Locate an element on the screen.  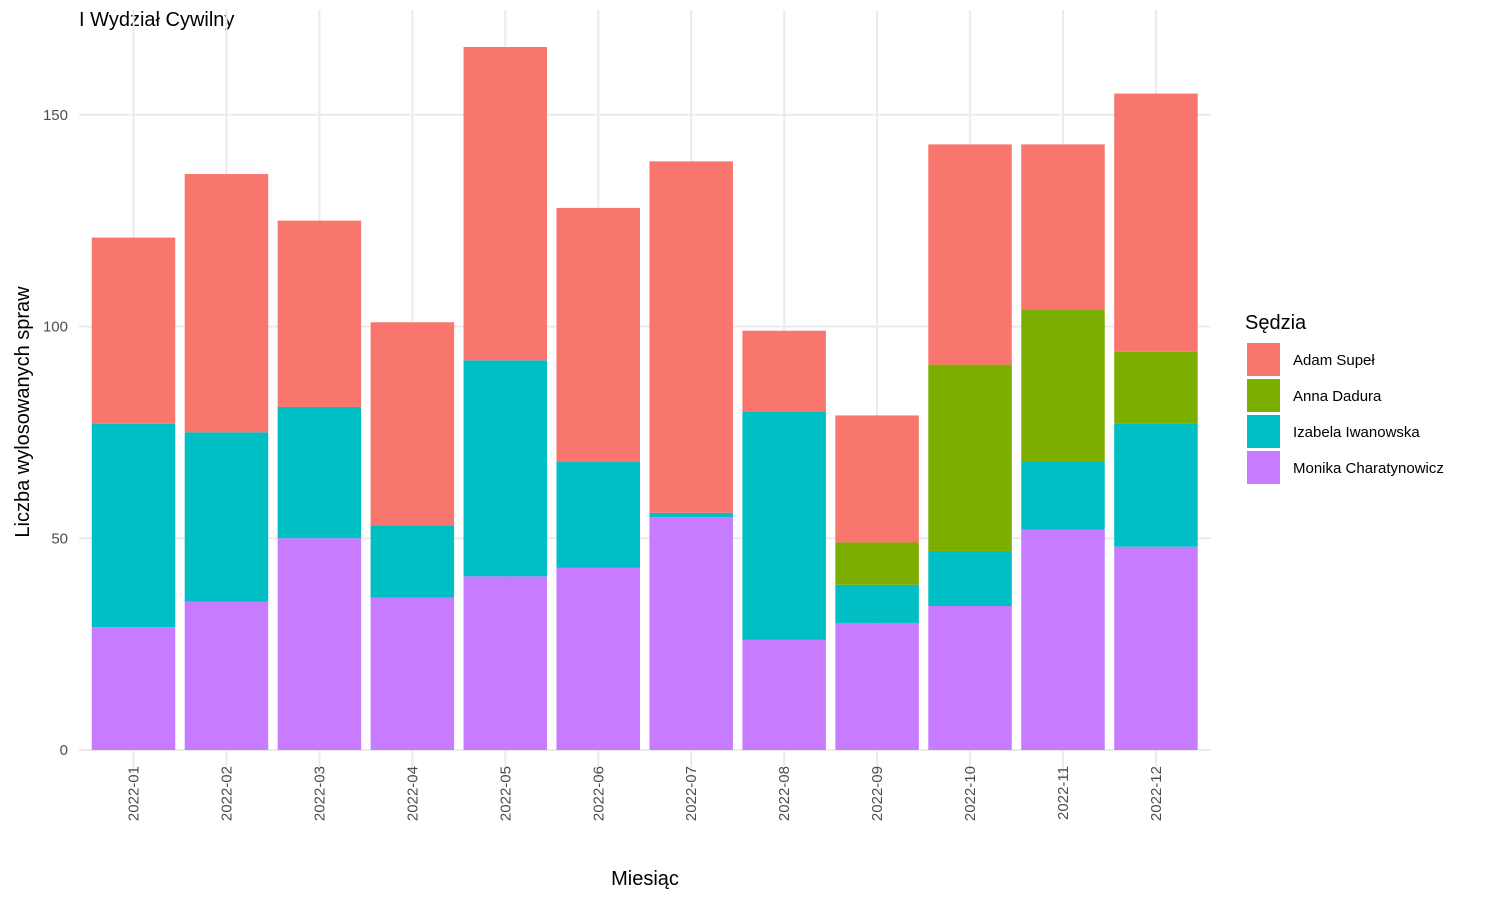
x-axis-title: Miesiąc is located at coordinates (645, 879).